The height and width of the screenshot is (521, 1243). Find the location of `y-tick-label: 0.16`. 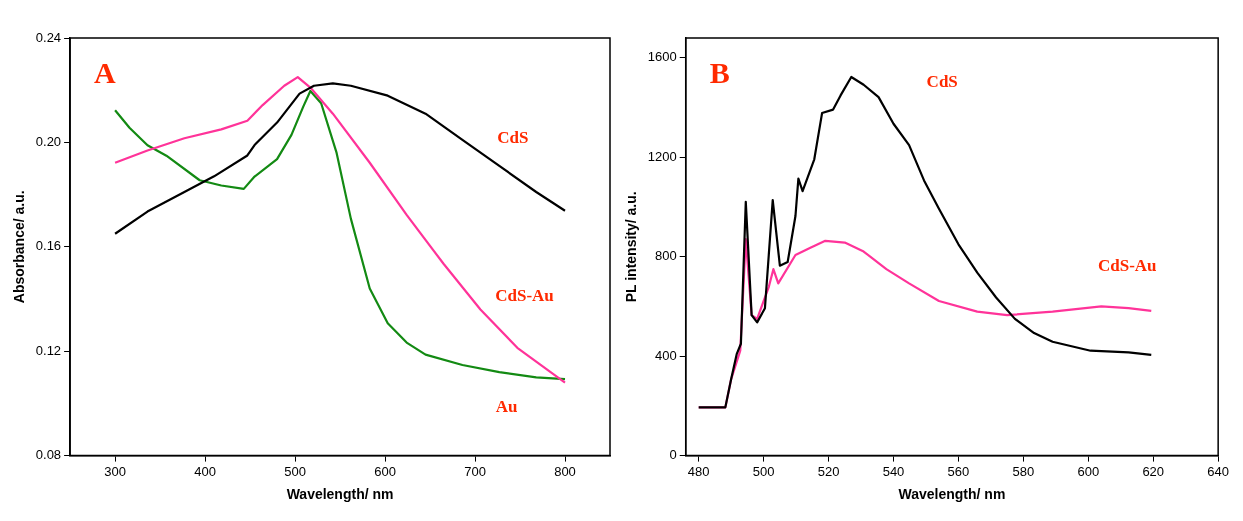

y-tick-label: 0.16 is located at coordinates (48, 246).